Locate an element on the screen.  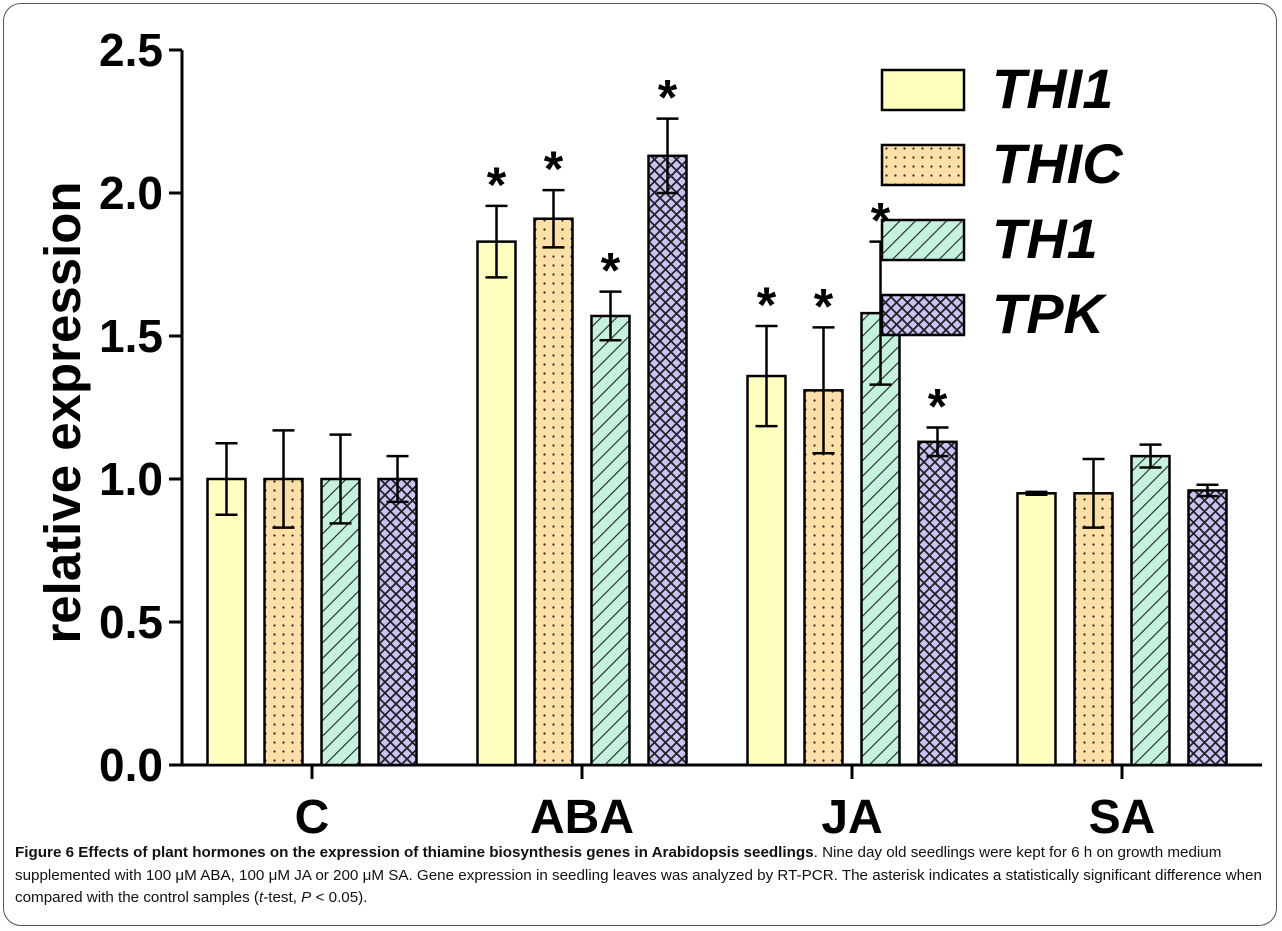
y-axis-label: relative expression is located at coordinates (62, 412).